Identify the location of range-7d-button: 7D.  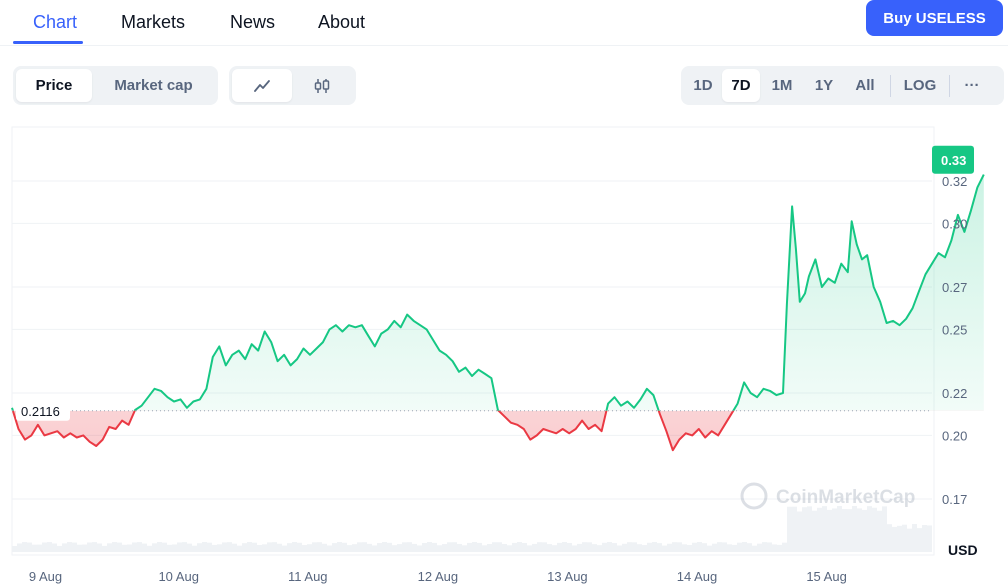
(741, 85).